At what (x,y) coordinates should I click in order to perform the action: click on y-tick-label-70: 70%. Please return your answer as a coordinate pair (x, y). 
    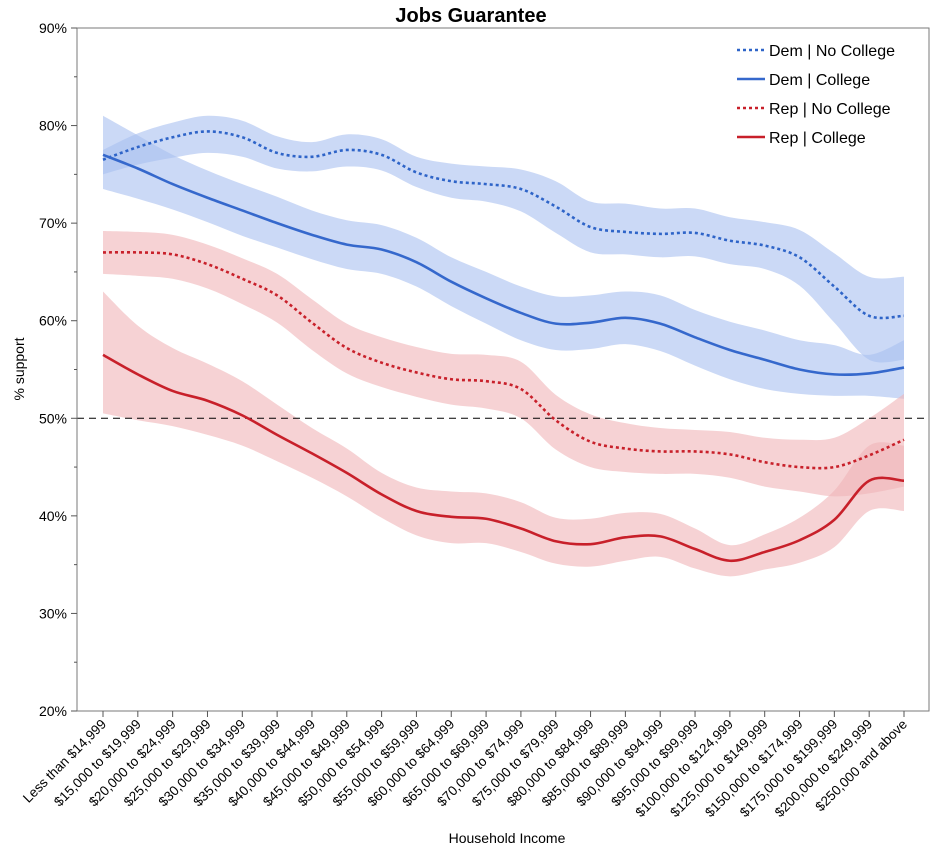
    Looking at the image, I should click on (53, 223).